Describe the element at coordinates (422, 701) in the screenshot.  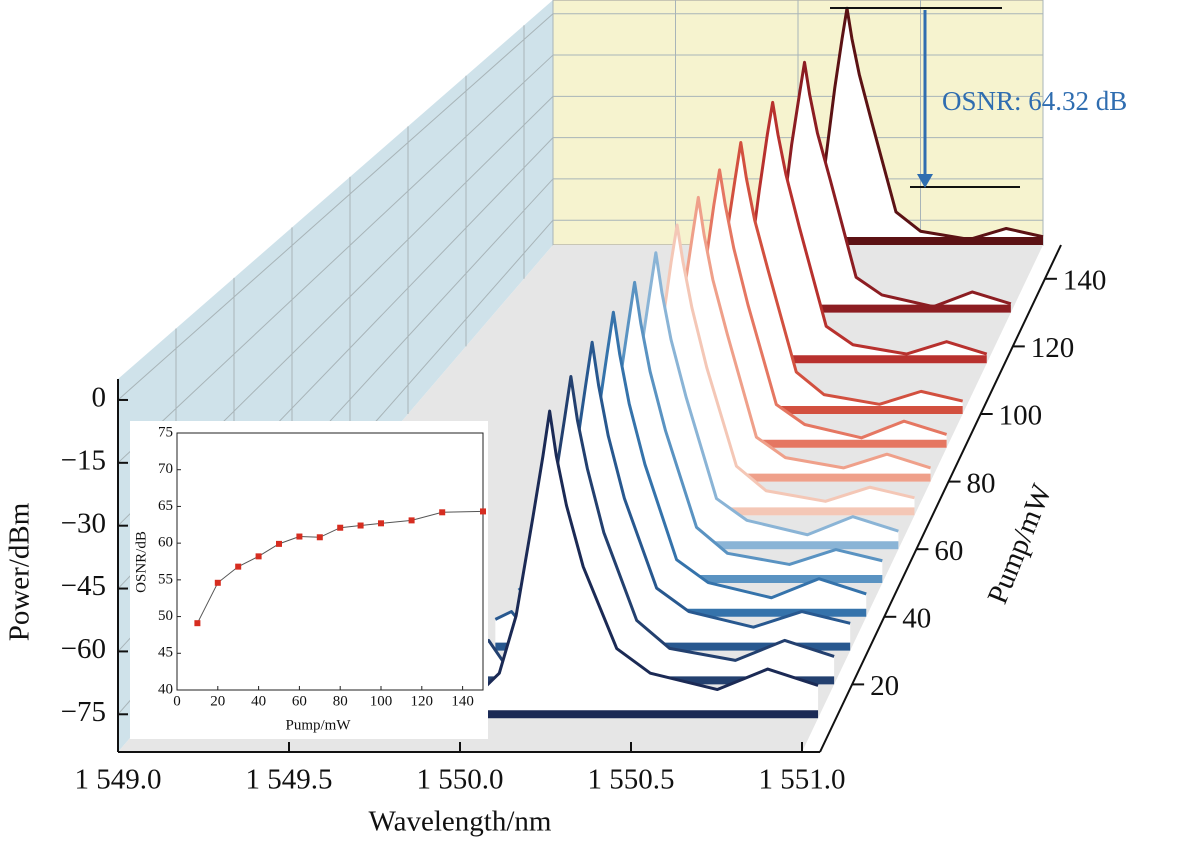
I see `inset-x-tick-label: 120` at that location.